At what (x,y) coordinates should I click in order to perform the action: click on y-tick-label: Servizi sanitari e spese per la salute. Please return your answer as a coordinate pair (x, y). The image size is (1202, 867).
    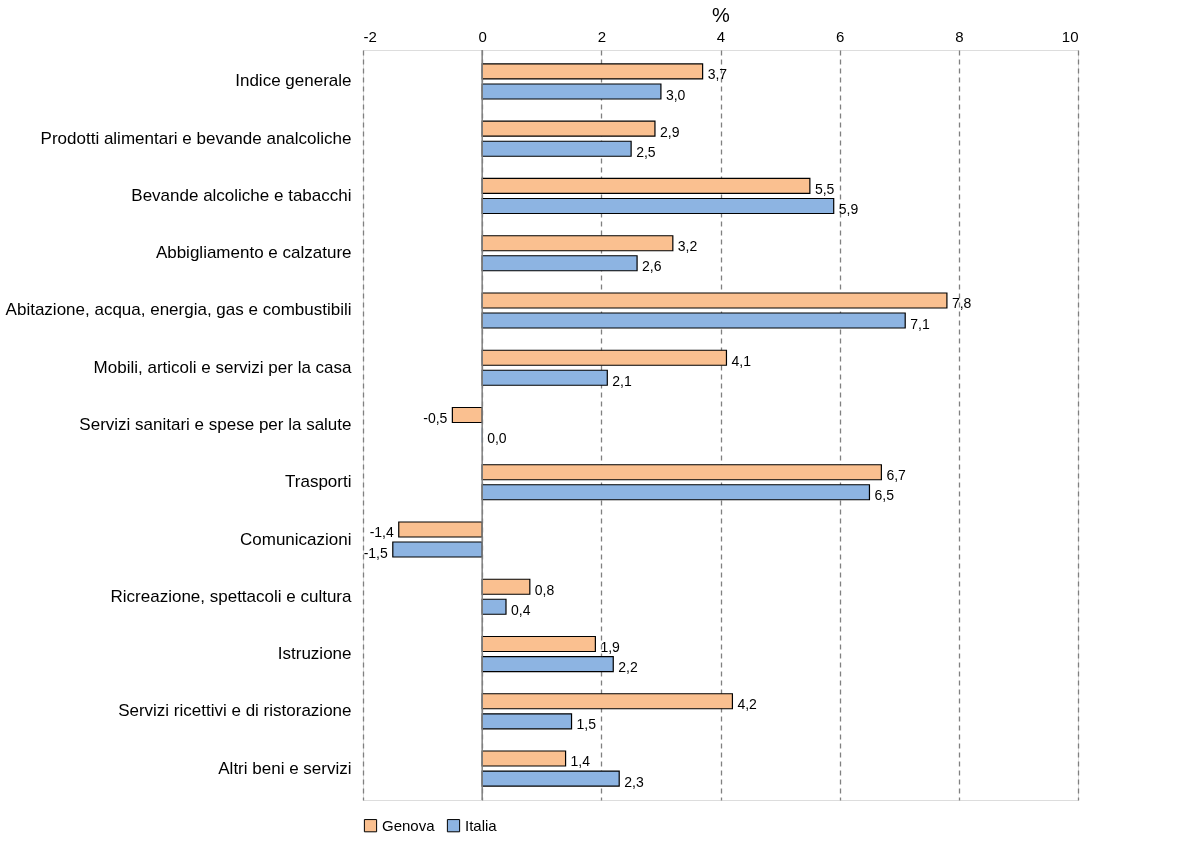
    Looking at the image, I should click on (215, 424).